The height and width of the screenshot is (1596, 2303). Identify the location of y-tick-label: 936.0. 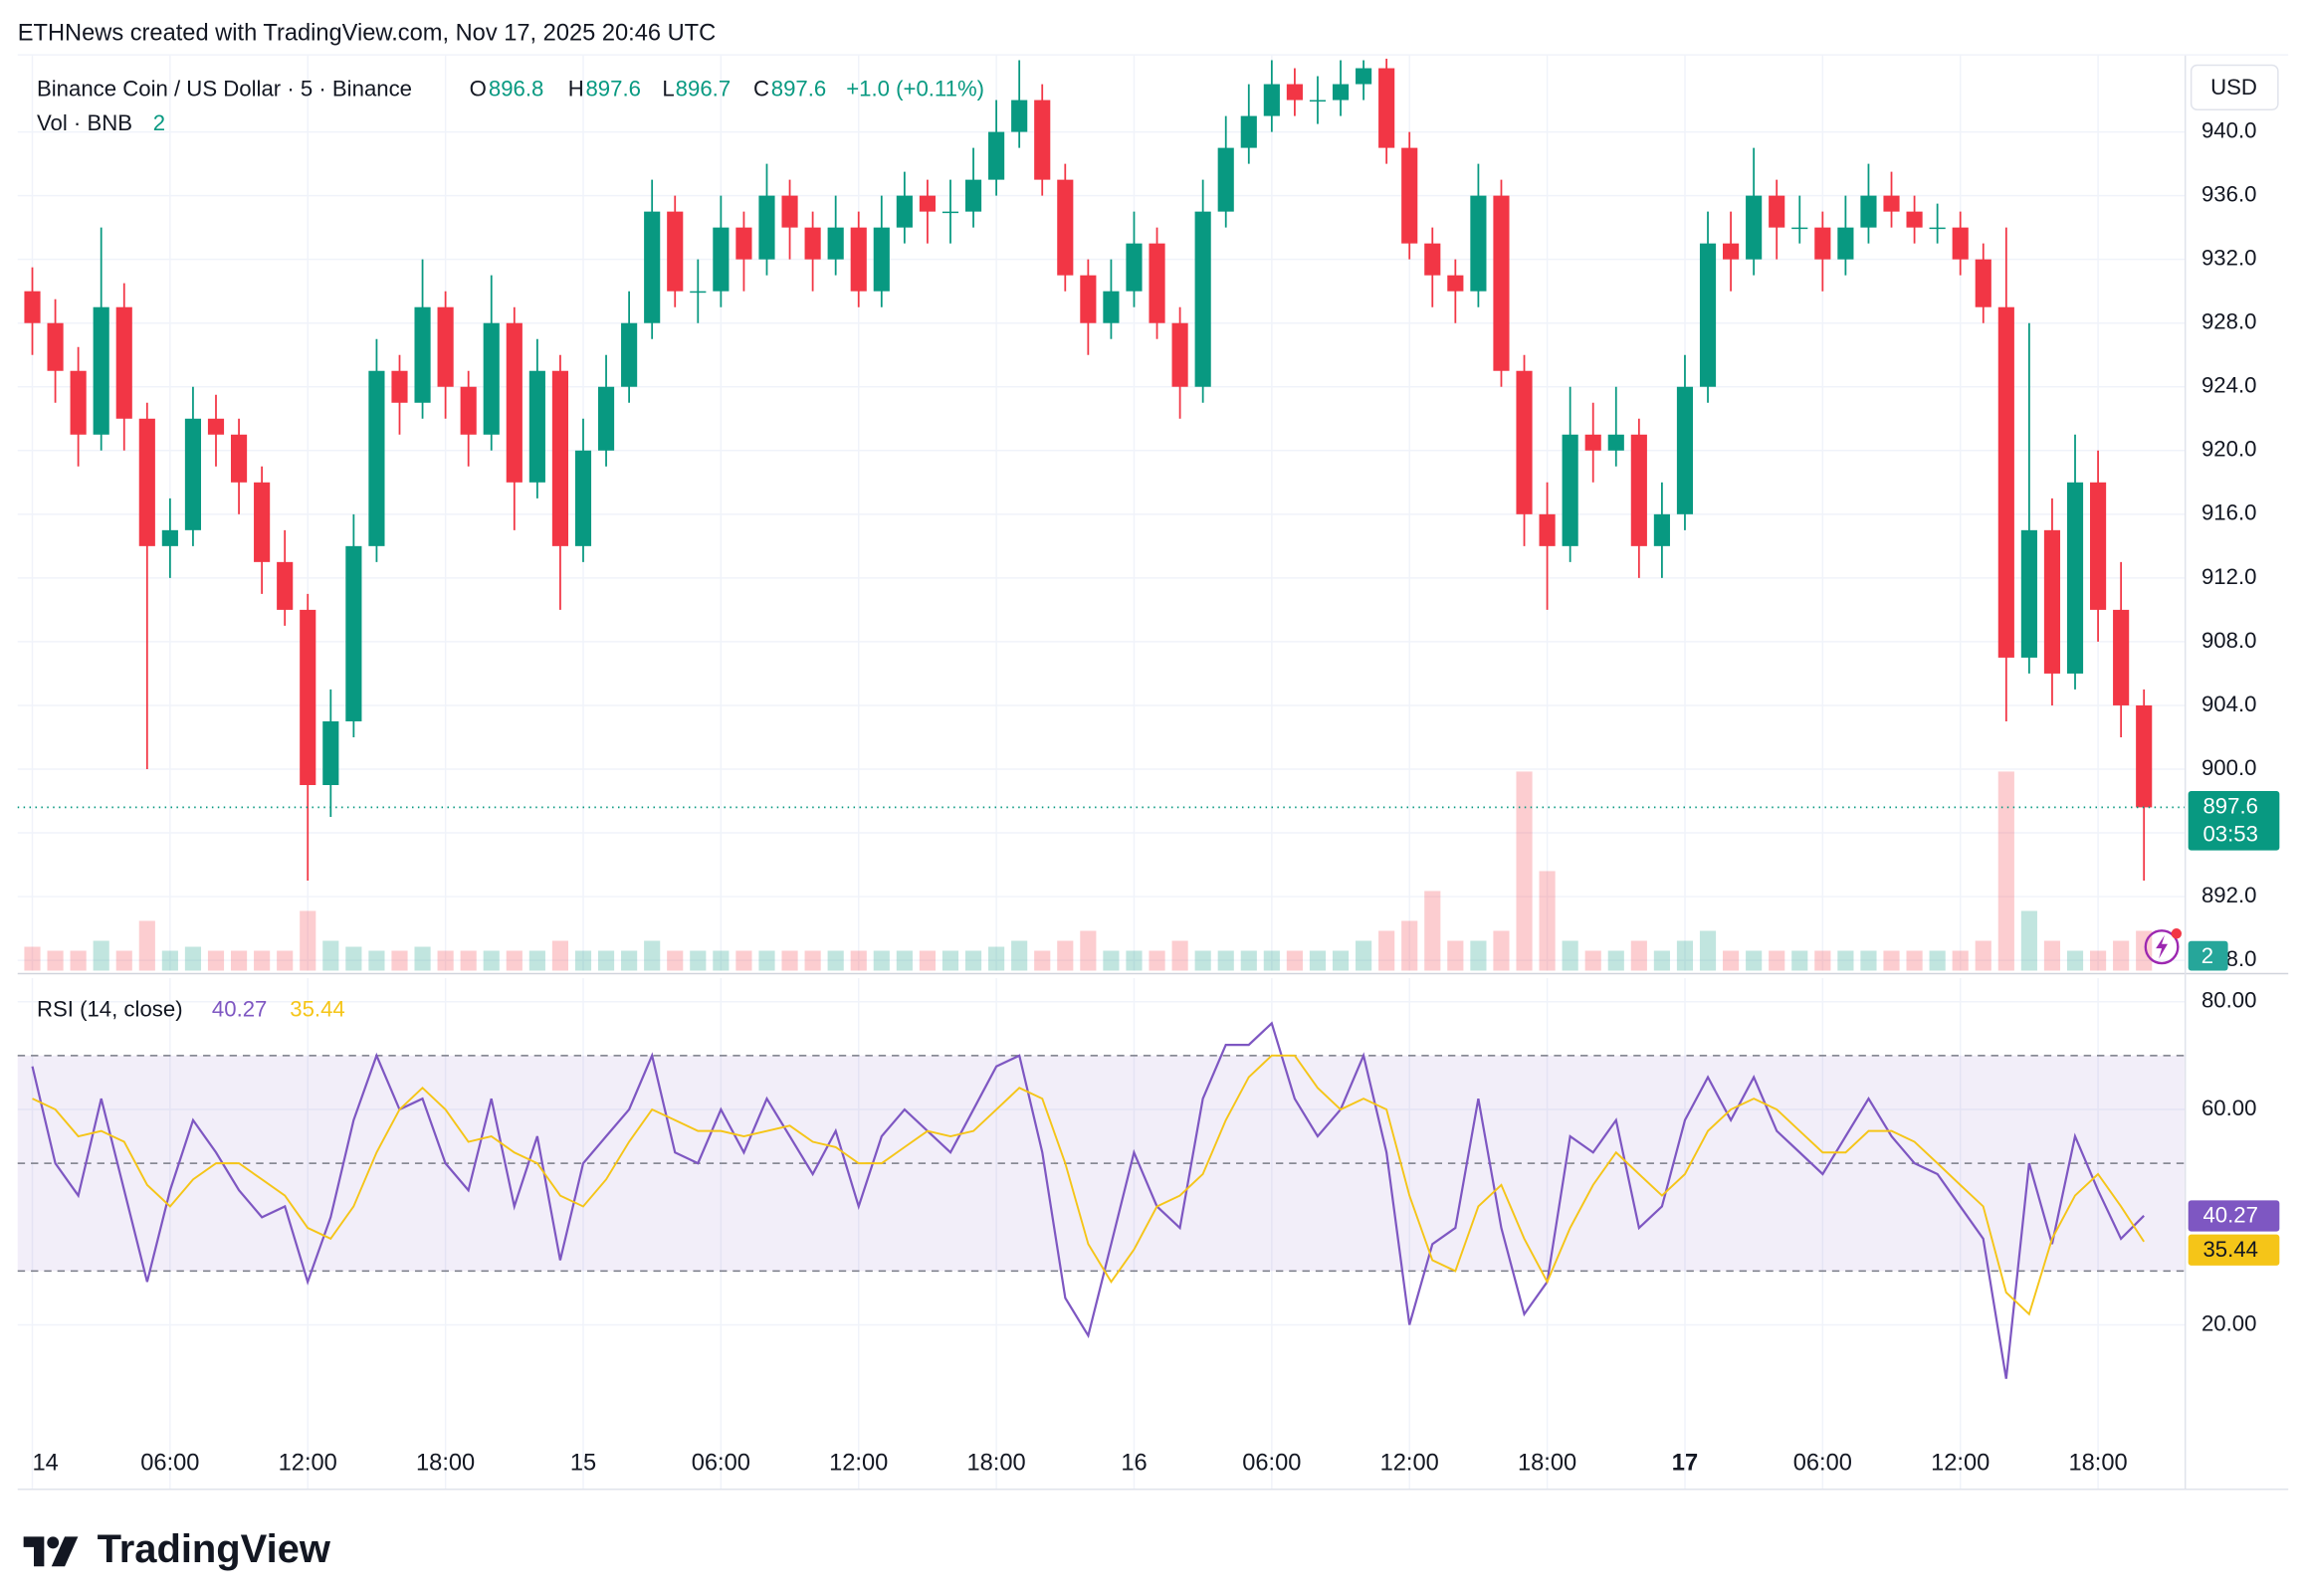
(2228, 193).